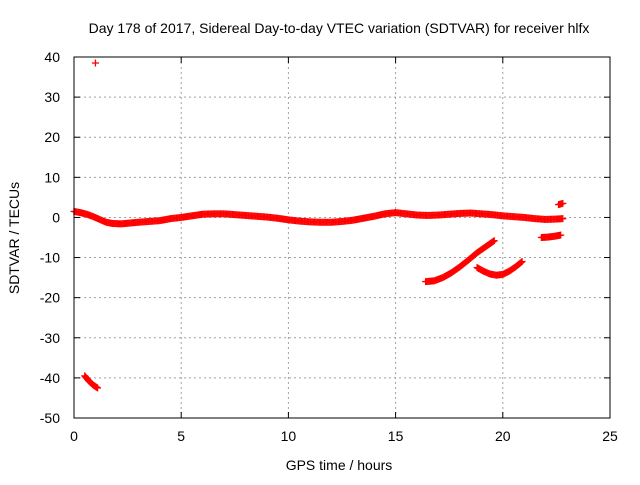  What do you see at coordinates (52, 97) in the screenshot?
I see `y-tick-label: 30` at bounding box center [52, 97].